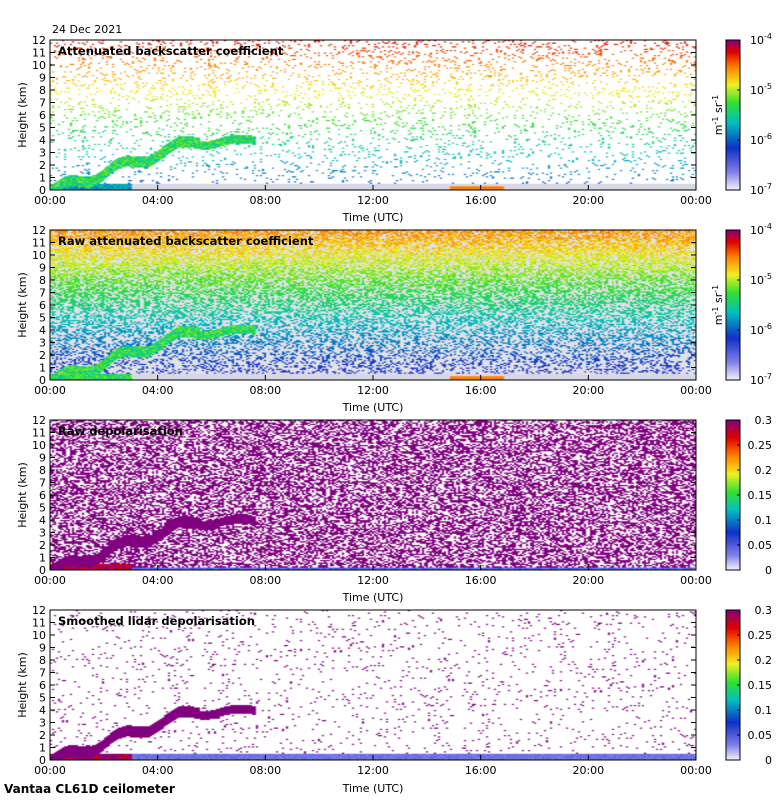  Describe the element at coordinates (156, 621) in the screenshot. I see `panel-title-4: Smoothed lidar depolarisation` at that location.